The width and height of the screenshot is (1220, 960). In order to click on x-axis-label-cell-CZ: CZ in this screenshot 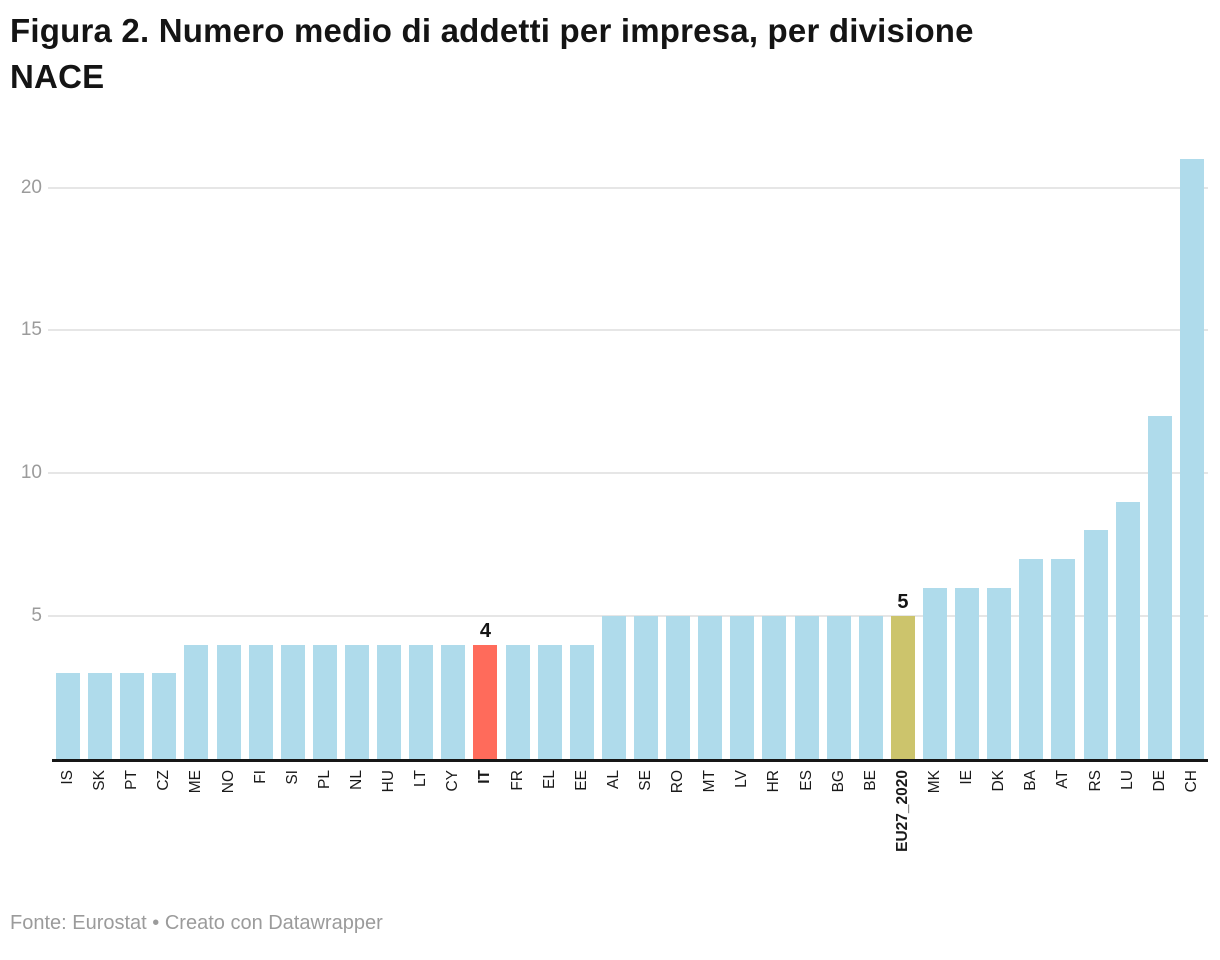, I will do `click(164, 824)`.